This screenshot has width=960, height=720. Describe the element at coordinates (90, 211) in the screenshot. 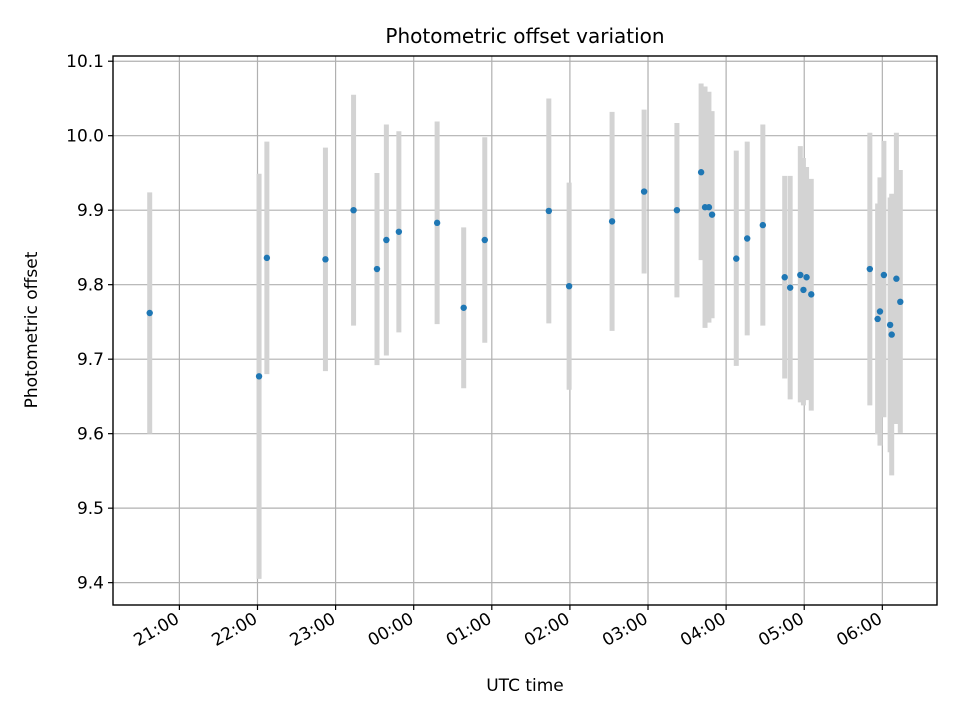

I see `y-tick-label: 9.9` at that location.